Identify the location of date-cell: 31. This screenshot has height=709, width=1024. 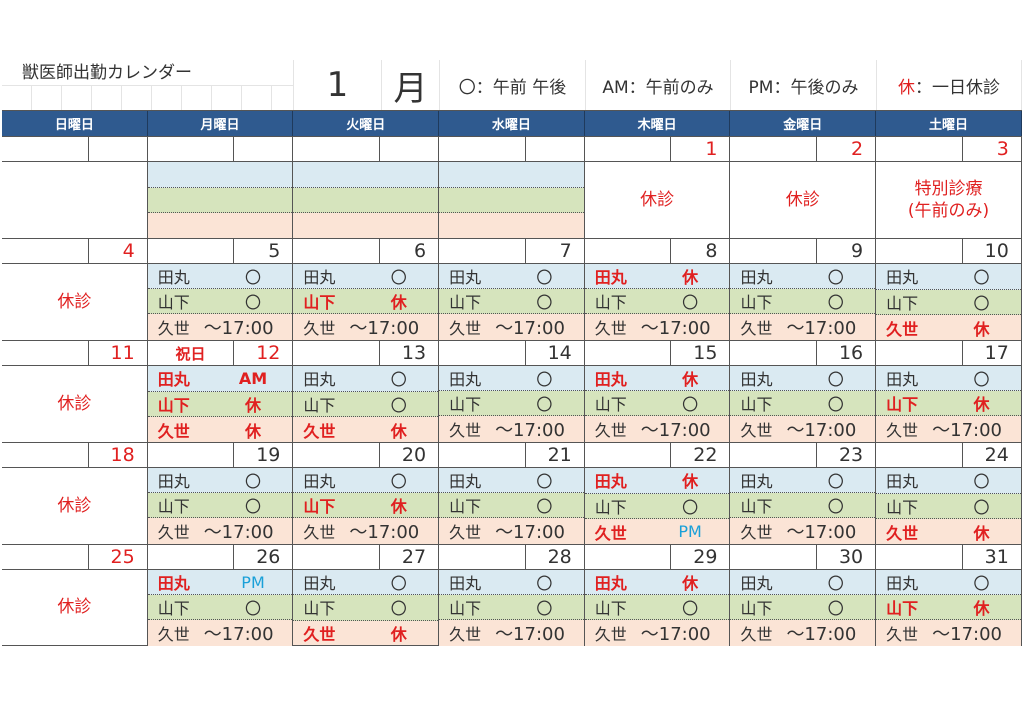
(949, 557).